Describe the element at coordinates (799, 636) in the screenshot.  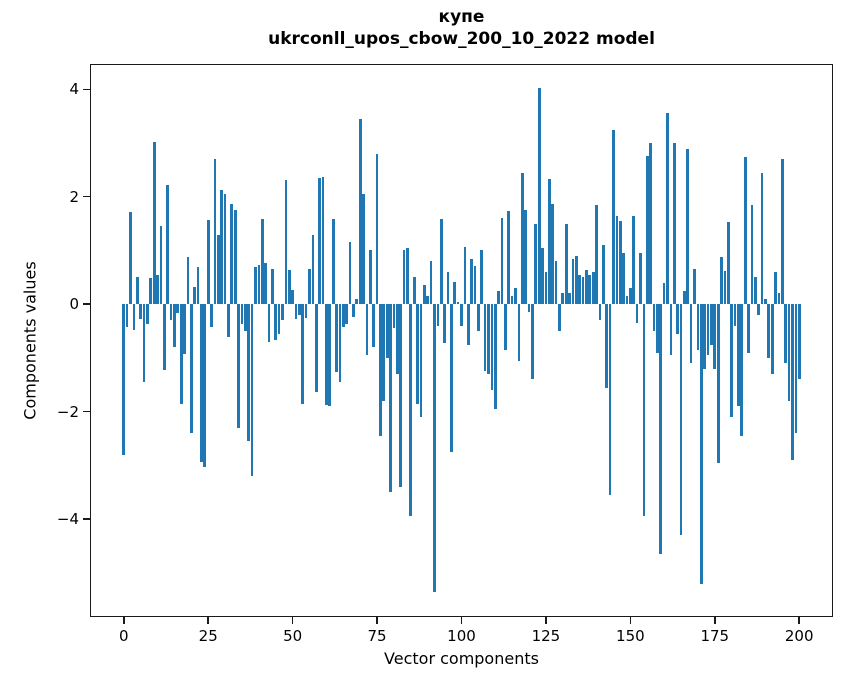
I see `x-tick-label: 200` at that location.